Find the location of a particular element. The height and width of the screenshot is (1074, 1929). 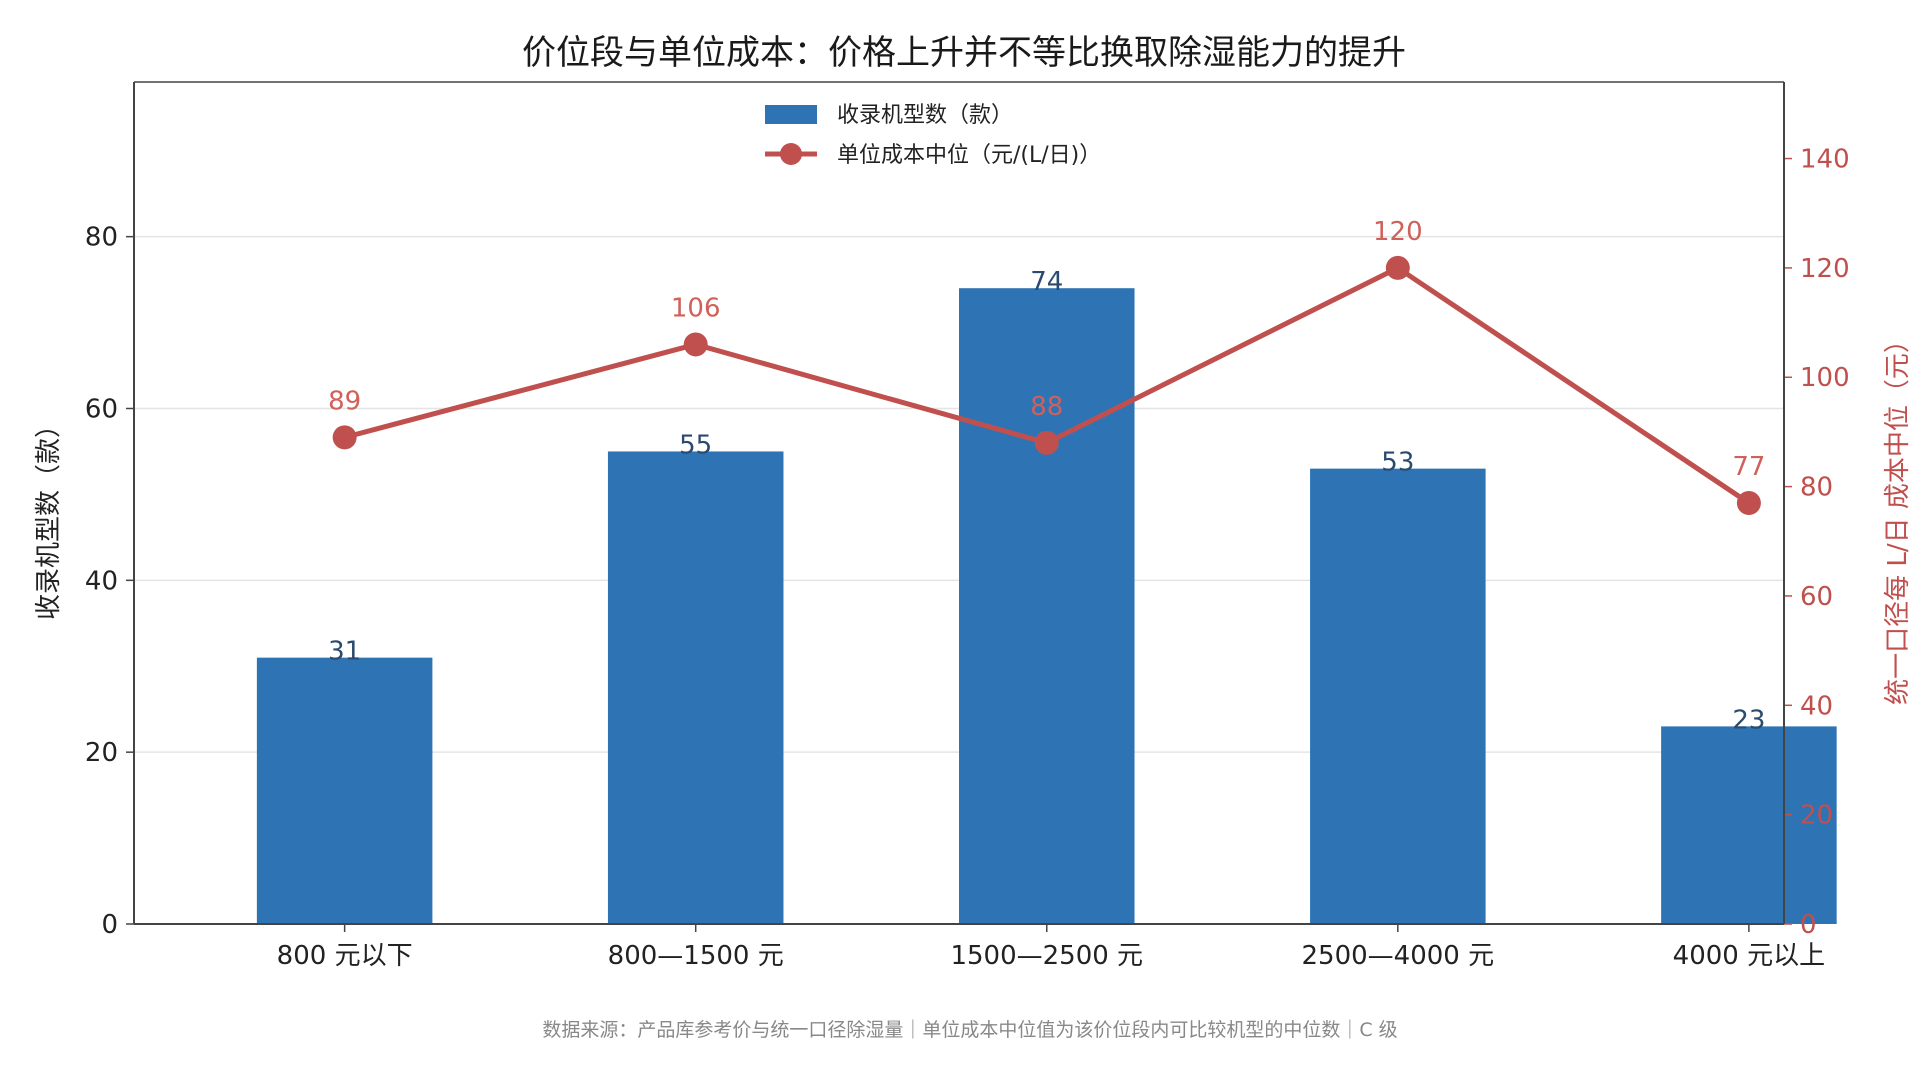

y-tick-label-left: 20 is located at coordinates (101, 753).